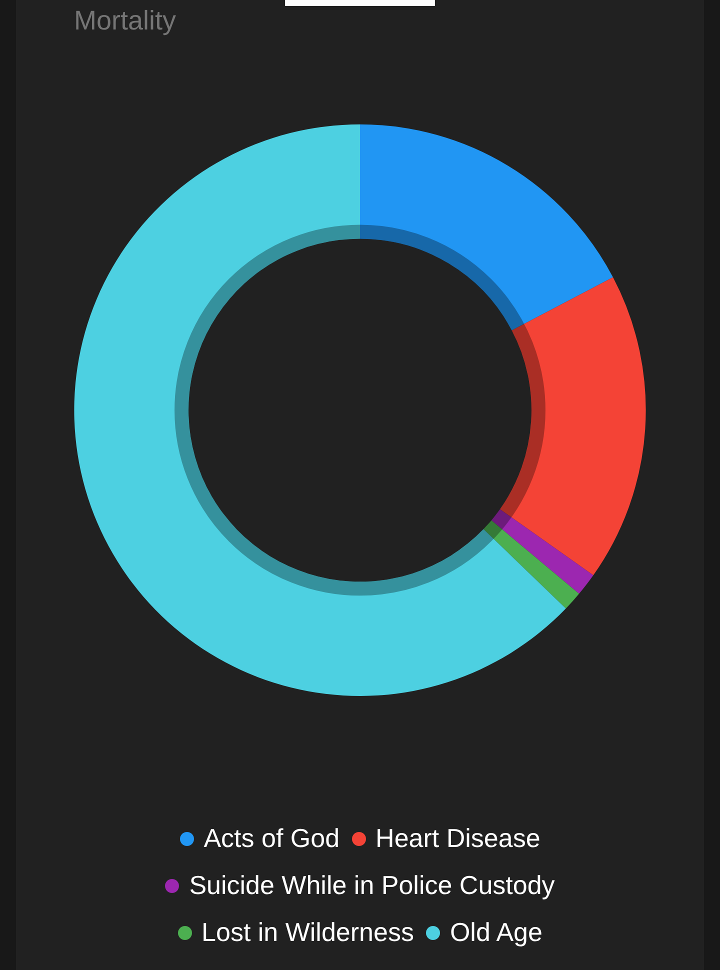  What do you see at coordinates (308, 932) in the screenshot?
I see `legend-label: Lost in Wilderness` at bounding box center [308, 932].